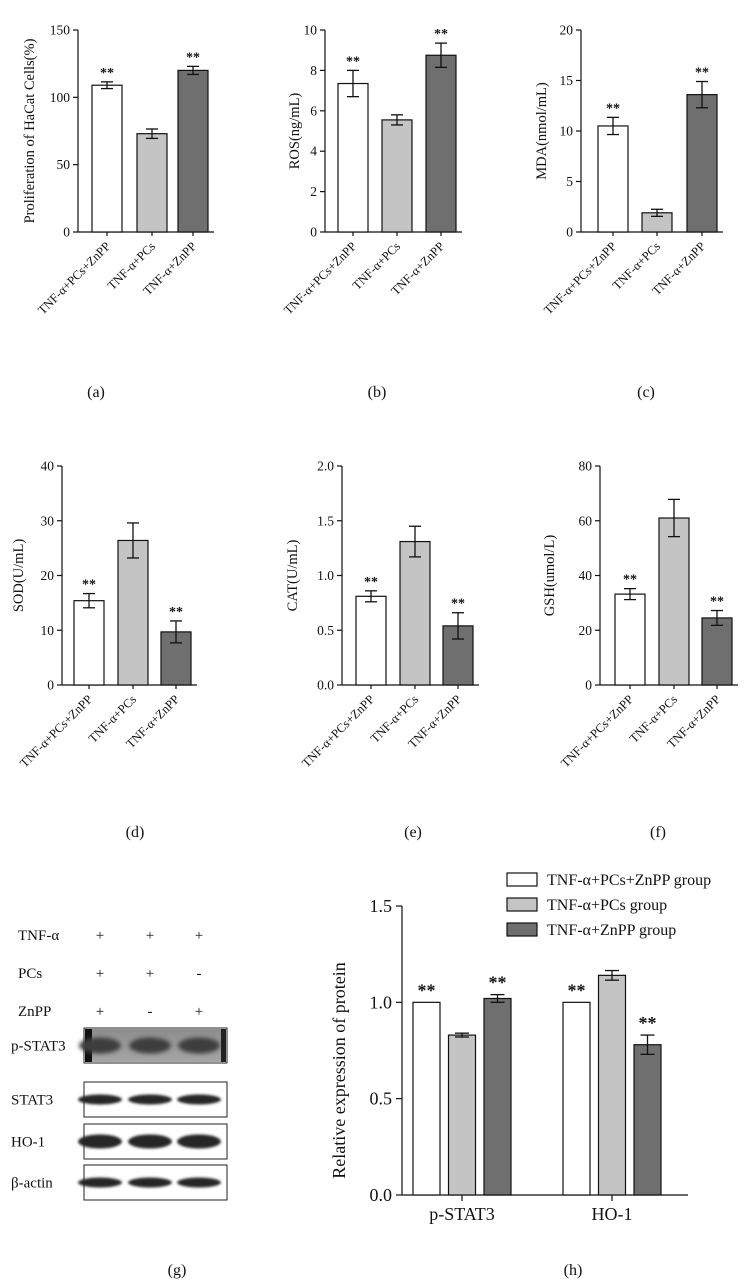  Describe the element at coordinates (629, 880) in the screenshot. I see `legend-label: TNF-α+PCs+ZnPP group` at that location.